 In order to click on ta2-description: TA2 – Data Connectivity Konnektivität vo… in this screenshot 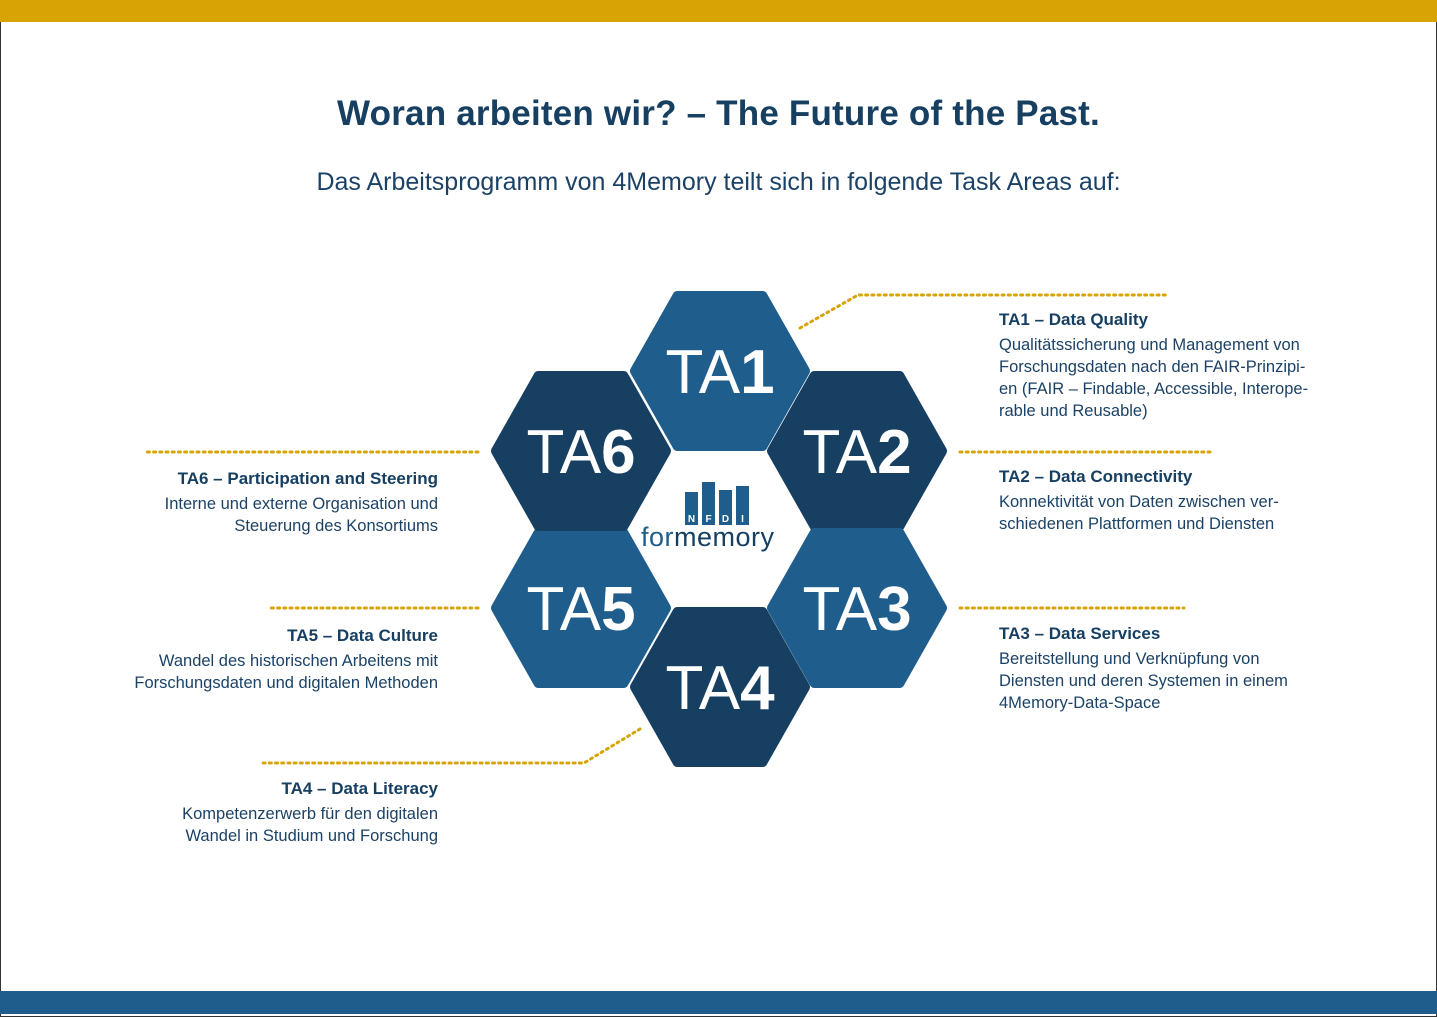, I will do `click(1179, 500)`.